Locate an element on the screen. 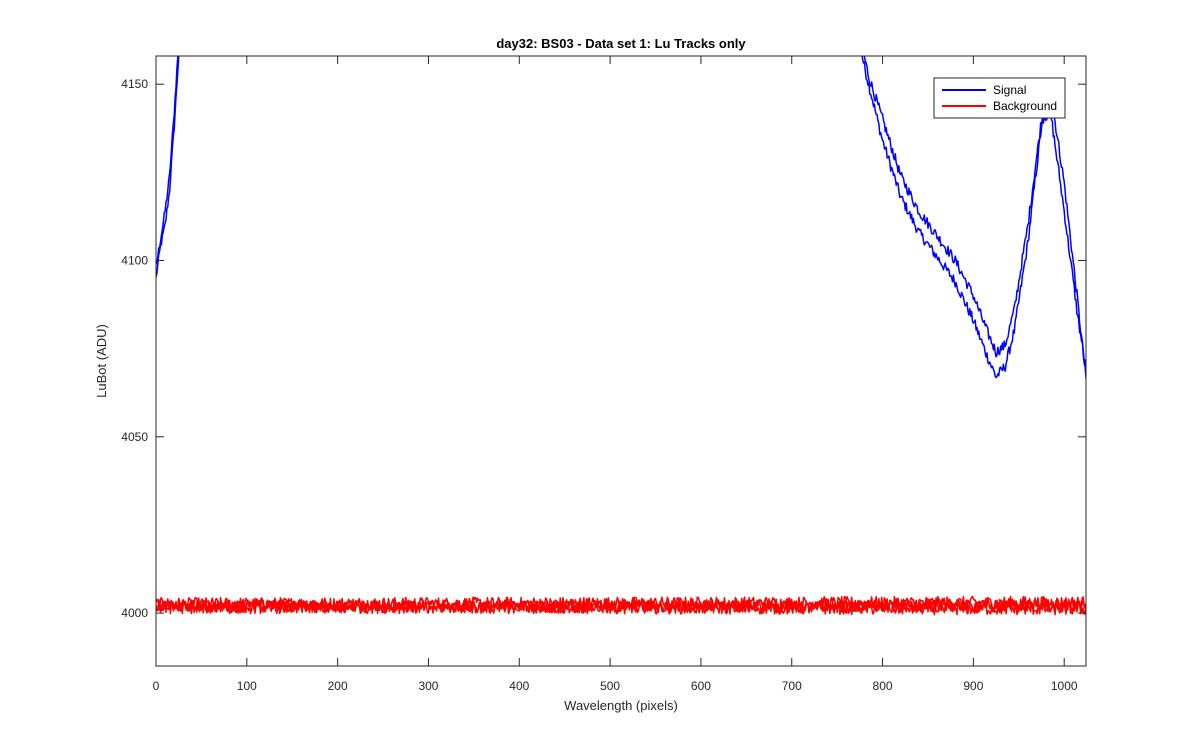  legend: Signal Background is located at coordinates (999, 98).